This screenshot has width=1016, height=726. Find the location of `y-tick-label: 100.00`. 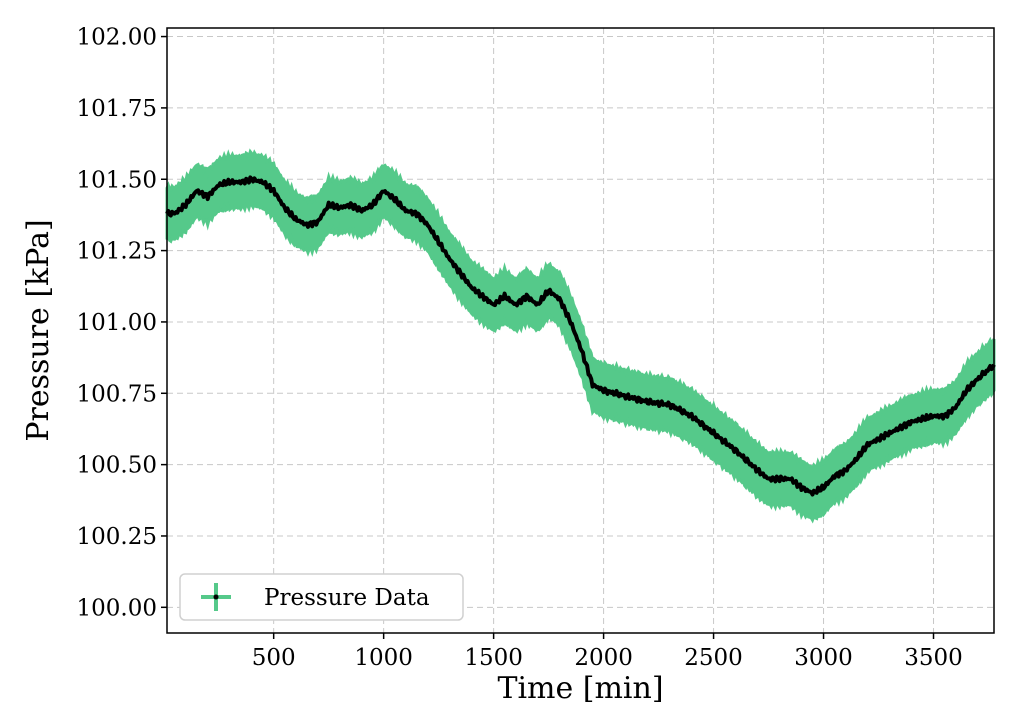

y-tick-label: 100.00 is located at coordinates (117, 608).